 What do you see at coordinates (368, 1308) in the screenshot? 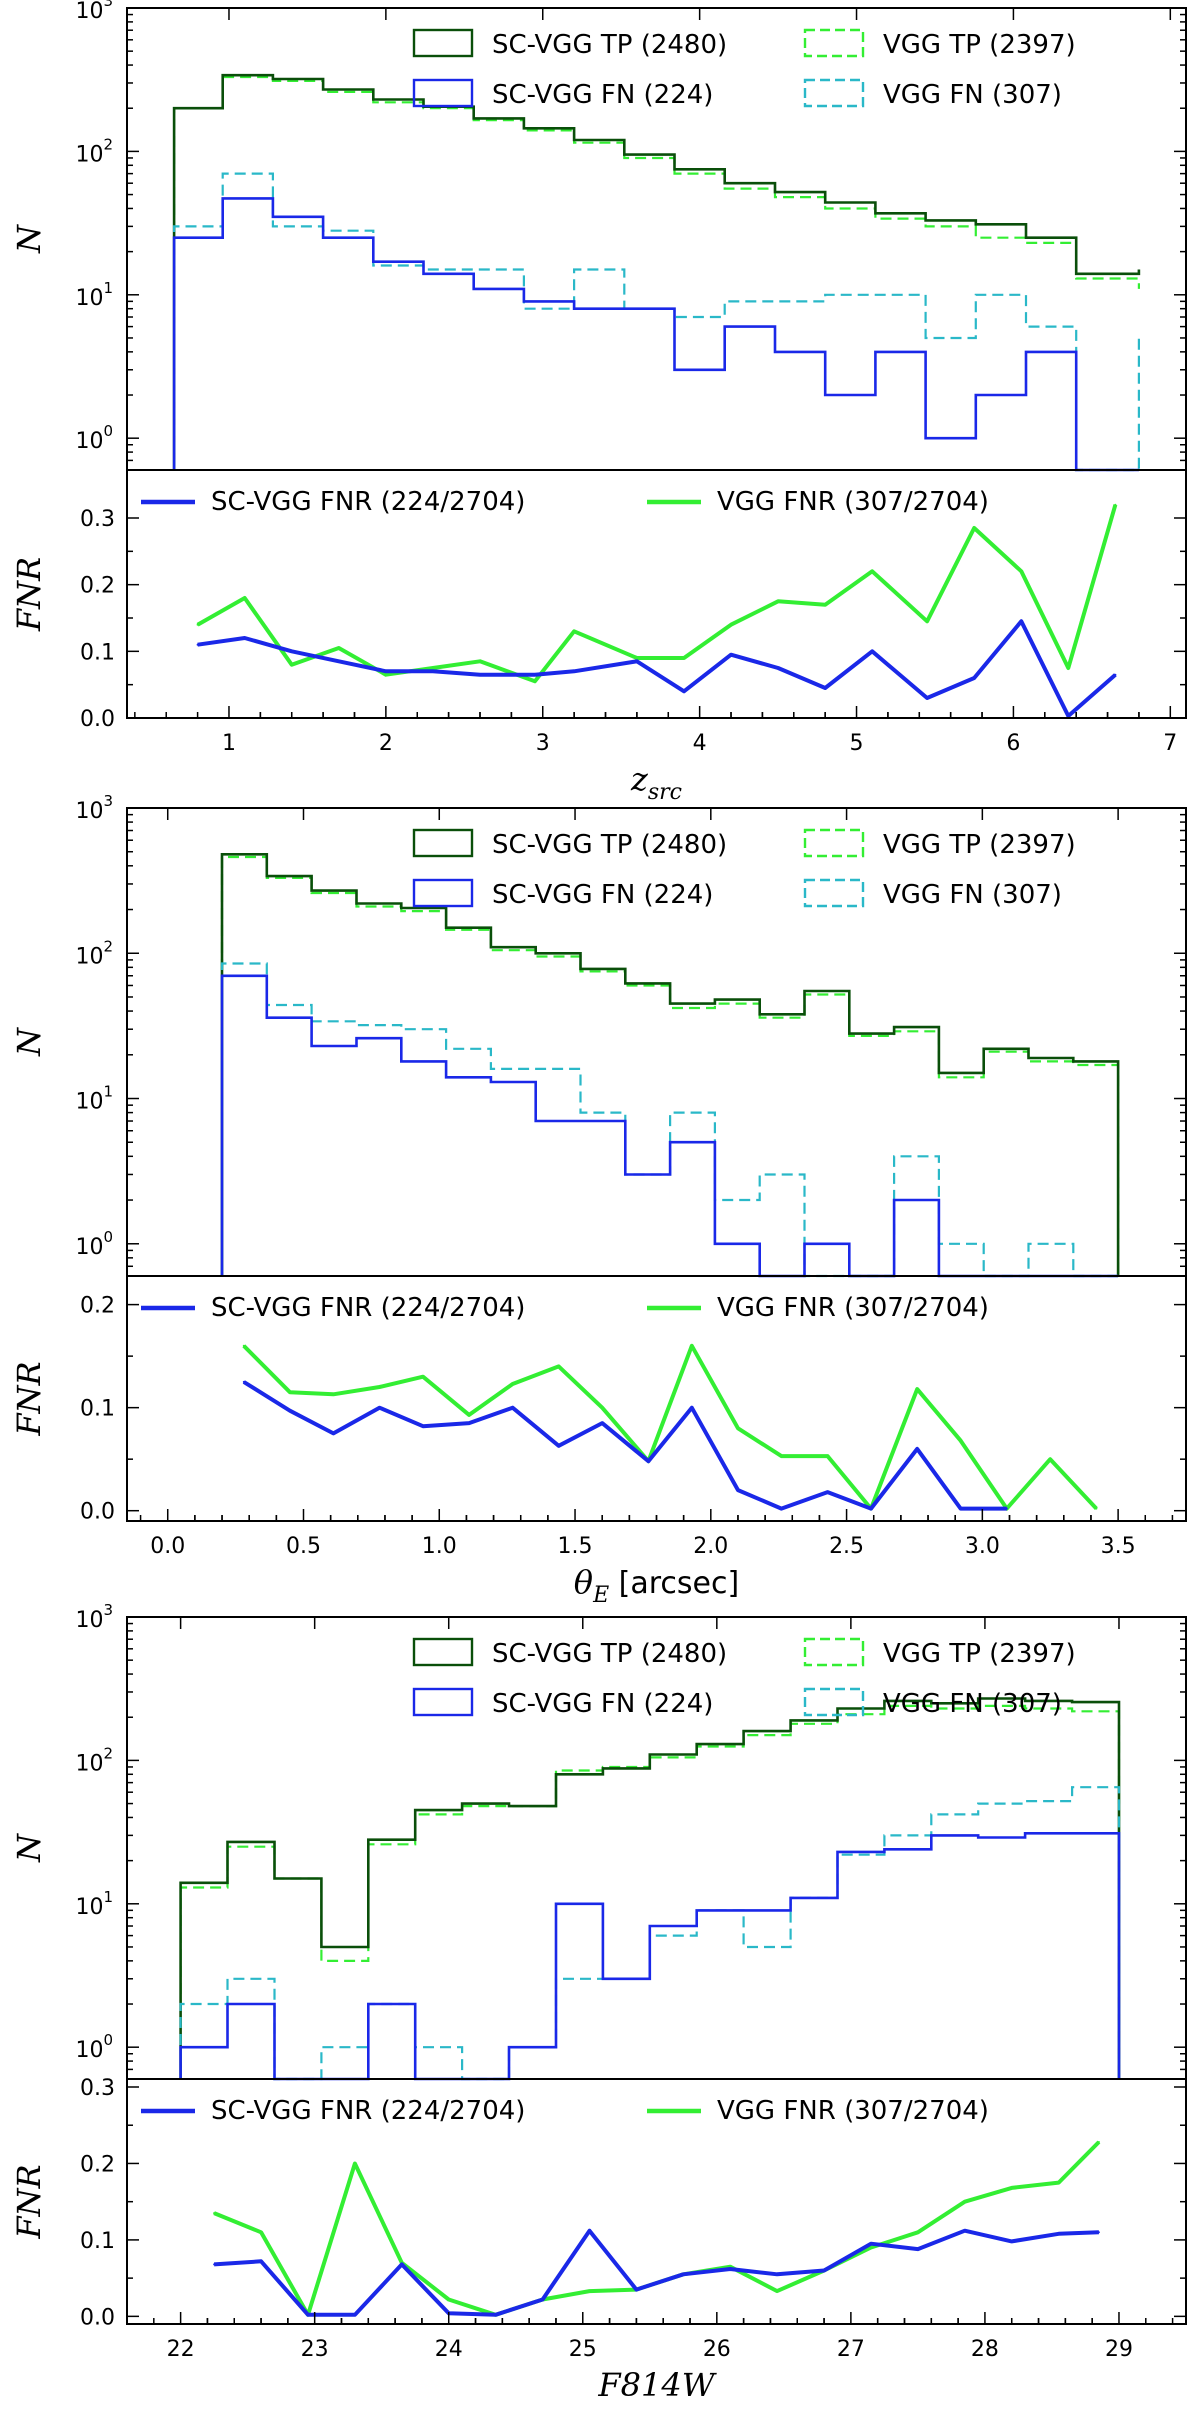
I see `legend-label-sc_vgg_fnr: SC-VGG FNR (224/2704)` at bounding box center [368, 1308].